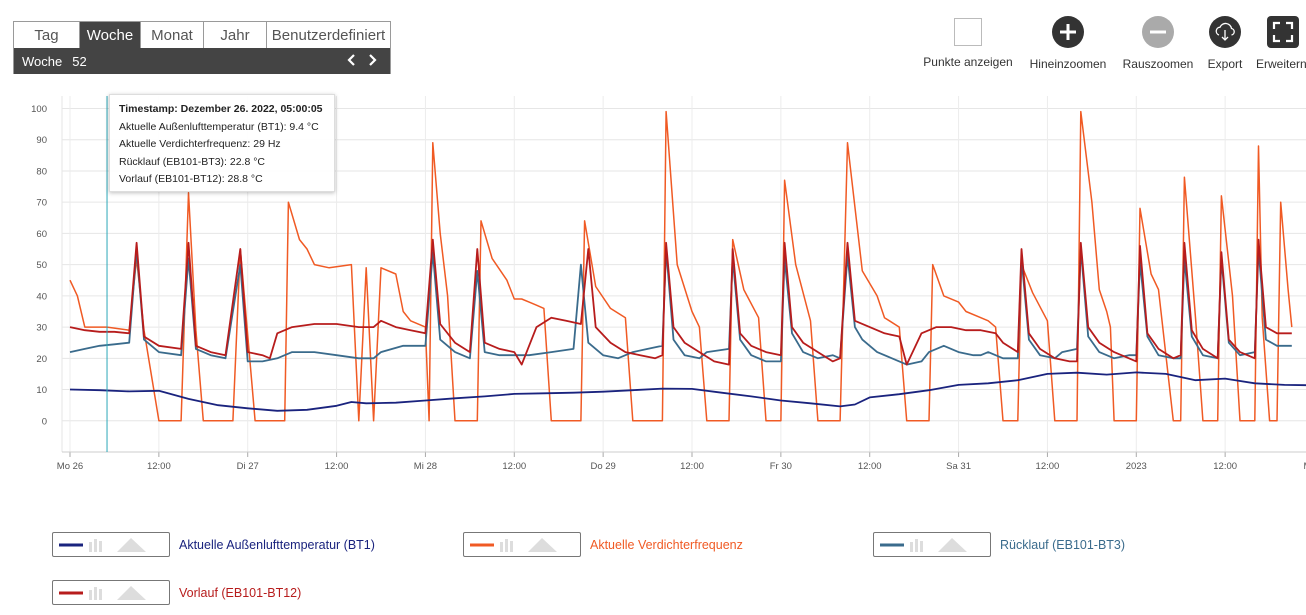 Image resolution: width=1306 pixels, height=615 pixels. What do you see at coordinates (42, 61) in the screenshot?
I see `period-label: Woche` at bounding box center [42, 61].